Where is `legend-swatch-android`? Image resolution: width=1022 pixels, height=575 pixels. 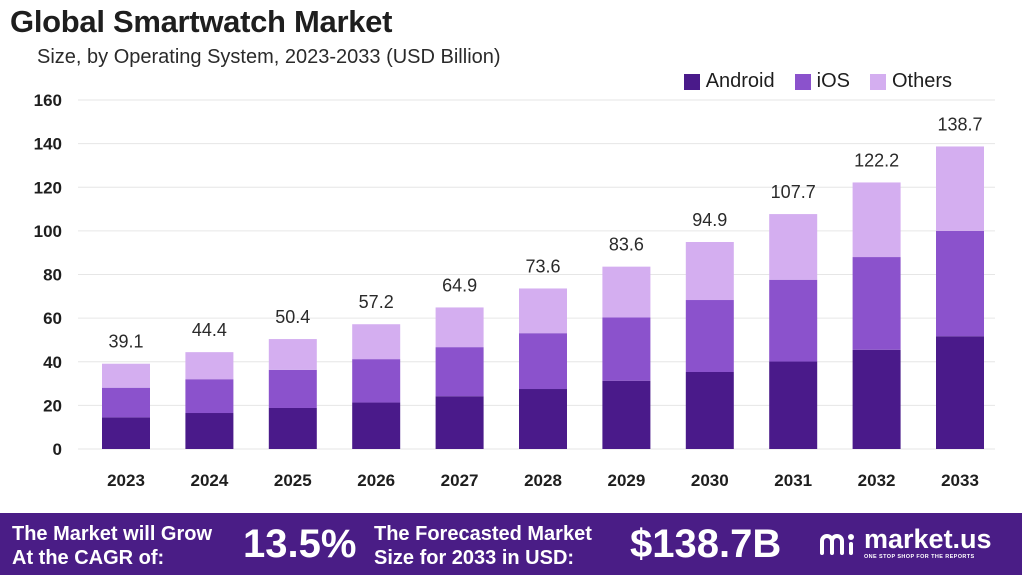
legend-swatch-android is located at coordinates (691, 81).